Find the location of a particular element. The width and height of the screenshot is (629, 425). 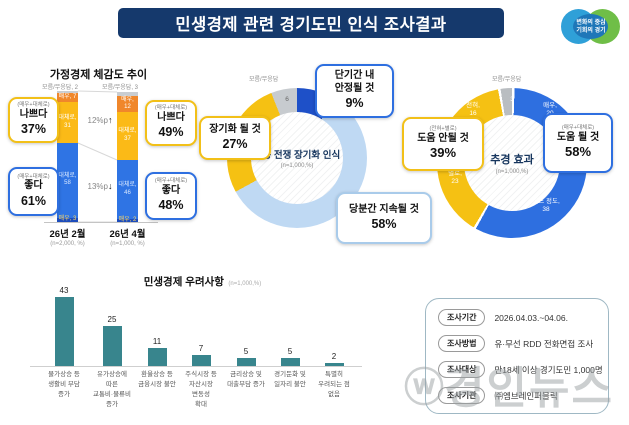

page-title-bar: 민생경제 관련 경기도민 인식 조사결과 is located at coordinates (311, 23).